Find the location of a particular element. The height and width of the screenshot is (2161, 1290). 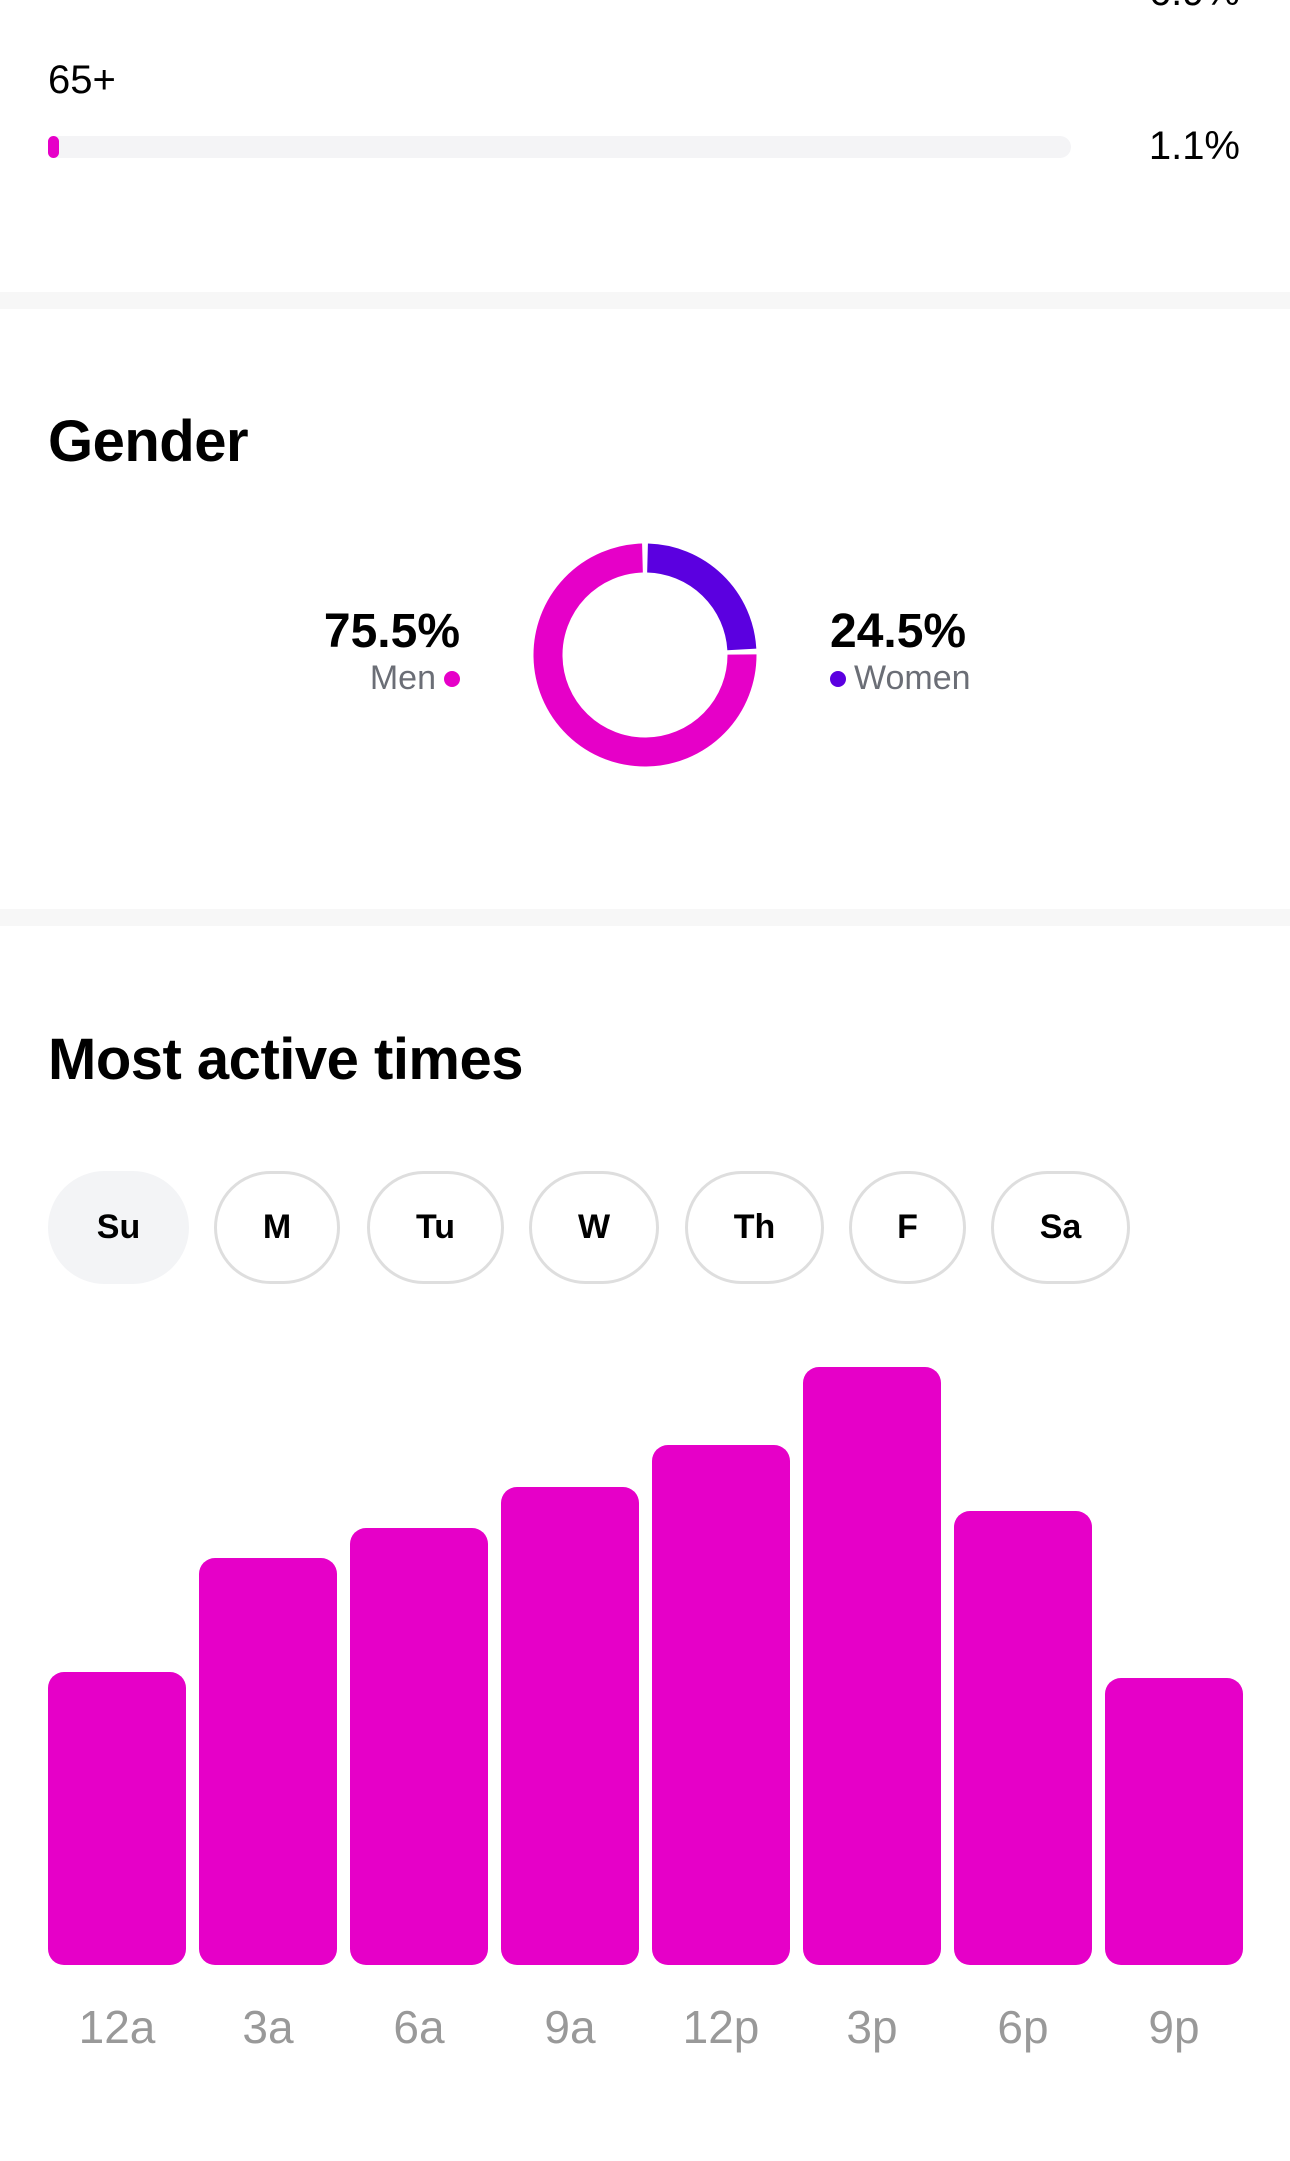

bar-6p is located at coordinates (1023, 1737).